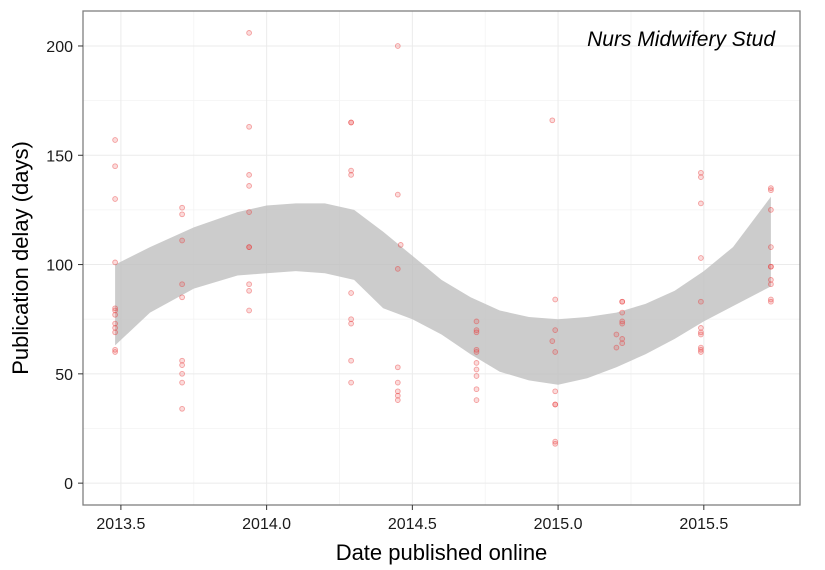 The height and width of the screenshot is (570, 825). What do you see at coordinates (703, 524) in the screenshot?
I see `x-tick-label: 2015.5` at bounding box center [703, 524].